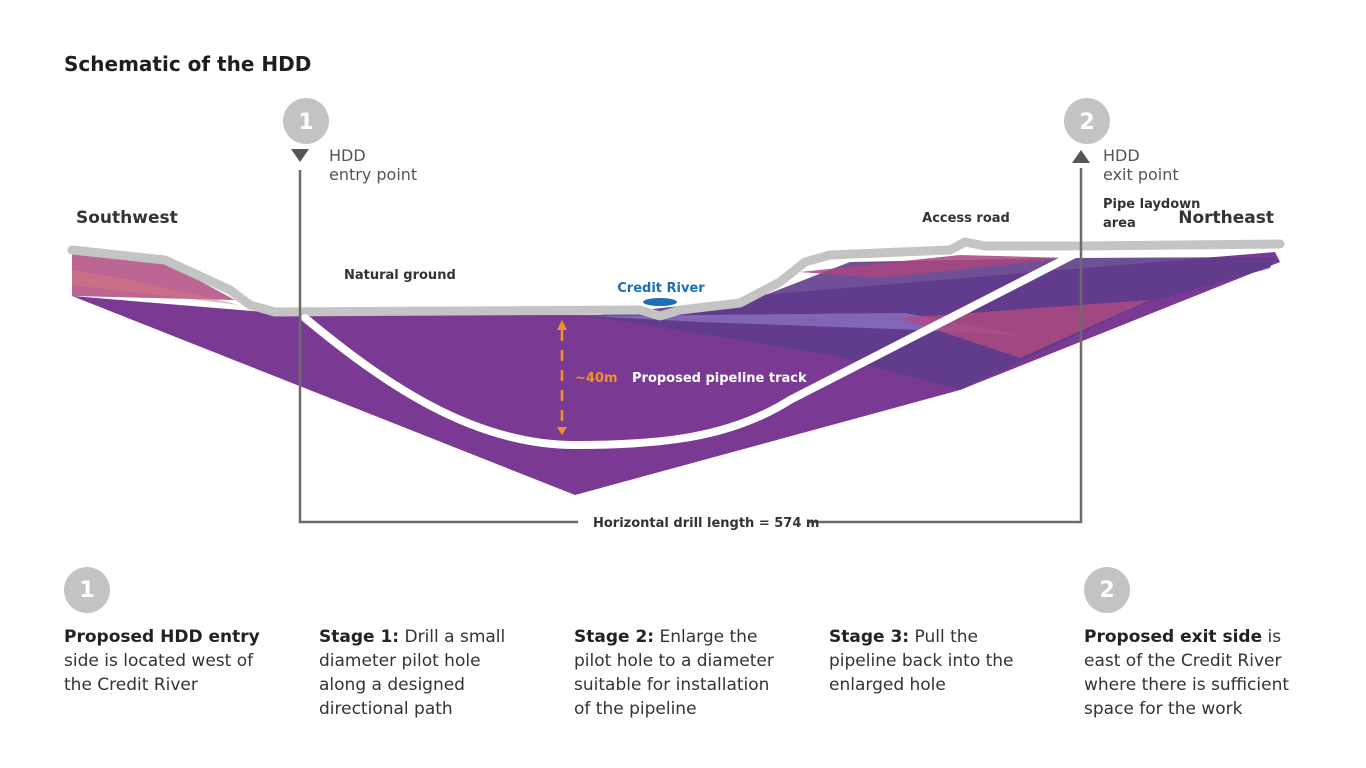  I want to click on northeast-label: Northeast, so click(1226, 218).